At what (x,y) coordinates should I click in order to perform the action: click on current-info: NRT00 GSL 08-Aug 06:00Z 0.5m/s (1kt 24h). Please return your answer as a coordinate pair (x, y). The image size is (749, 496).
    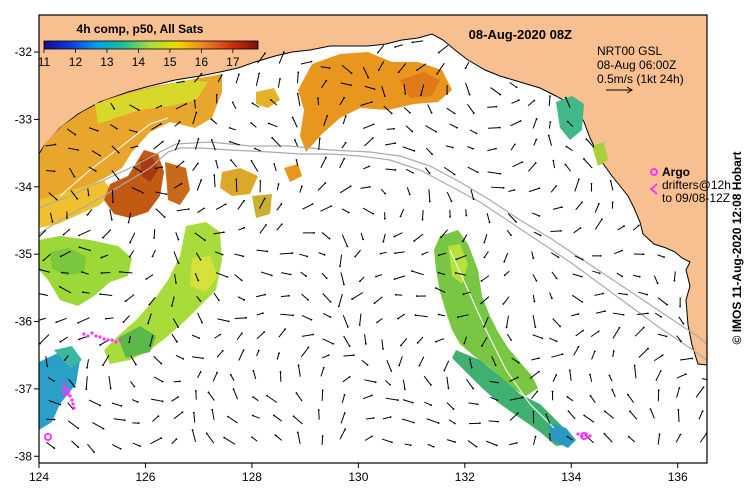
    Looking at the image, I should click on (640, 69).